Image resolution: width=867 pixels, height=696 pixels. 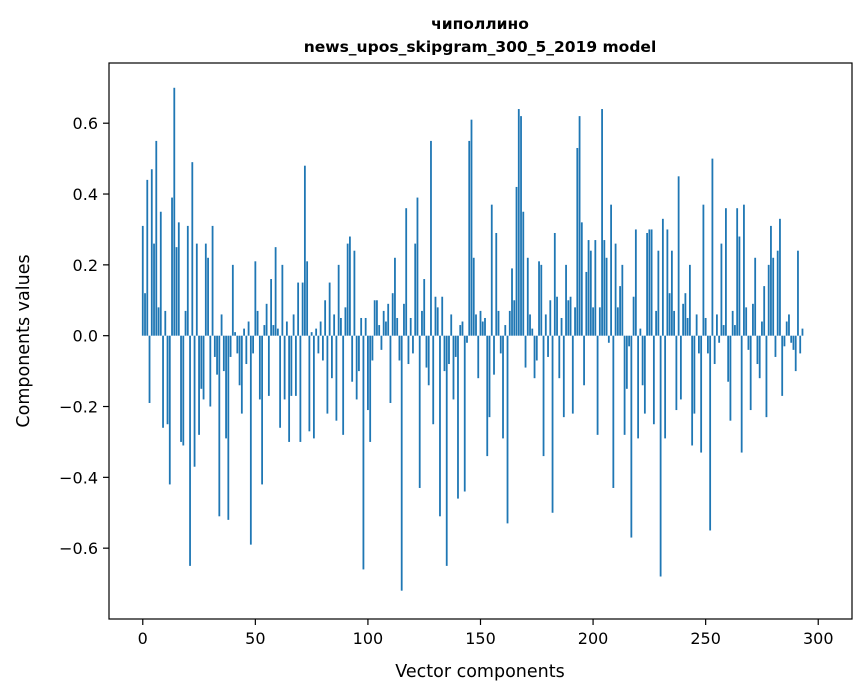 What do you see at coordinates (85, 194) in the screenshot?
I see `y-tick-label: 0.4` at bounding box center [85, 194].